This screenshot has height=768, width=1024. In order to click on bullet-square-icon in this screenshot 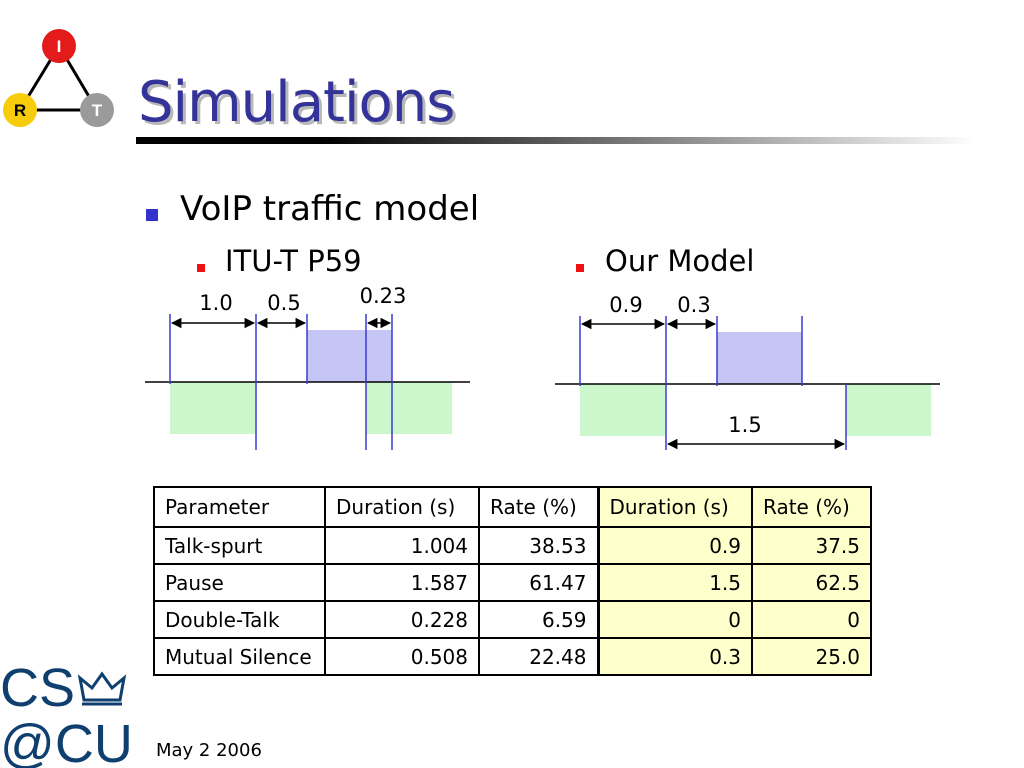, I will do `click(152, 215)`.